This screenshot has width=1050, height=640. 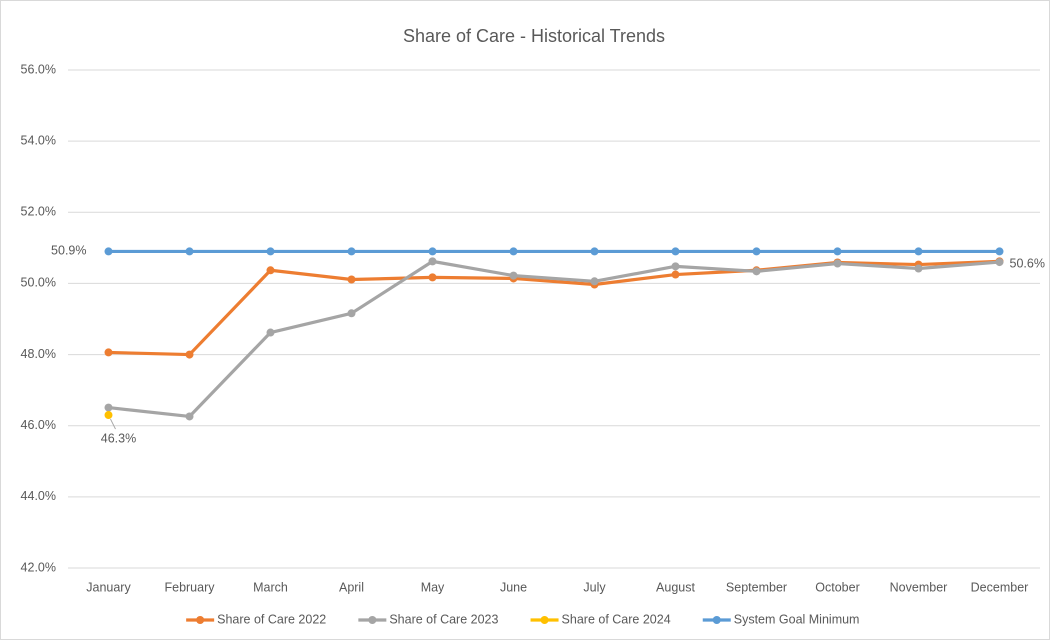 I want to click on x-tick-label: April, so click(x=351, y=587).